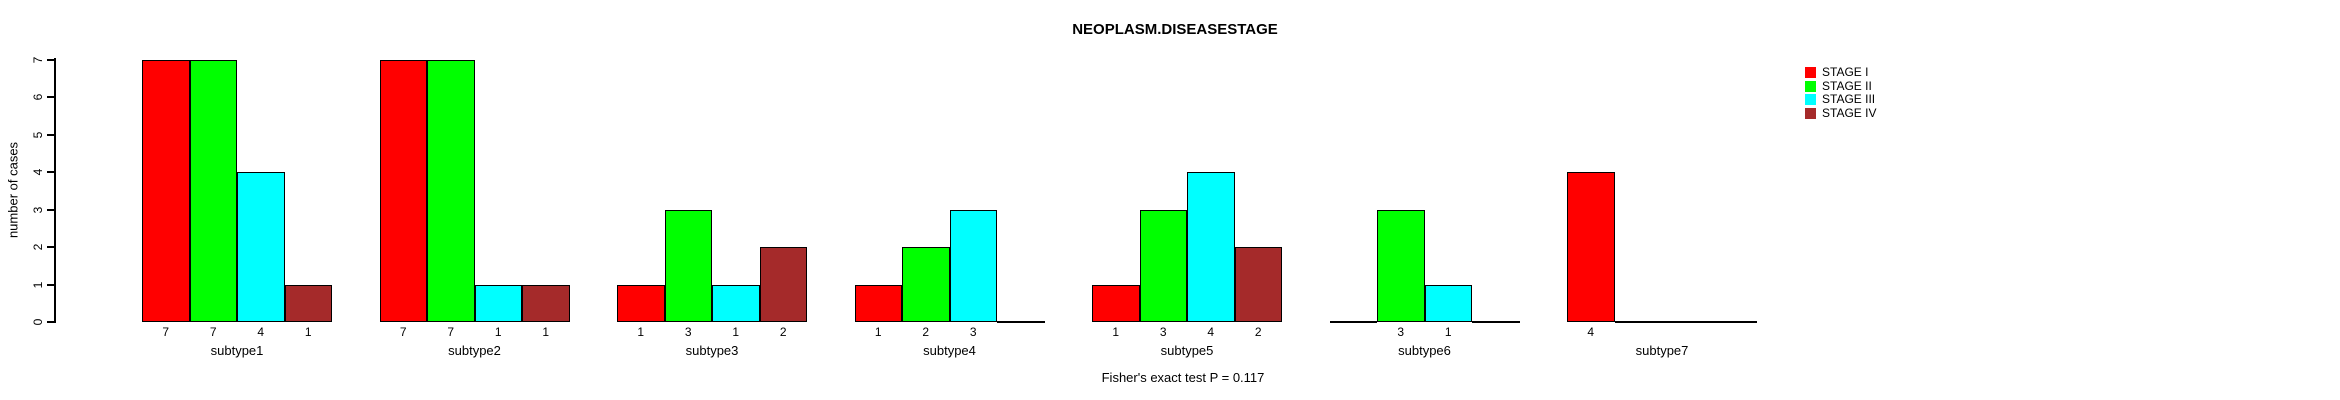  What do you see at coordinates (38, 134) in the screenshot?
I see `y-tick-label: 5` at bounding box center [38, 134].